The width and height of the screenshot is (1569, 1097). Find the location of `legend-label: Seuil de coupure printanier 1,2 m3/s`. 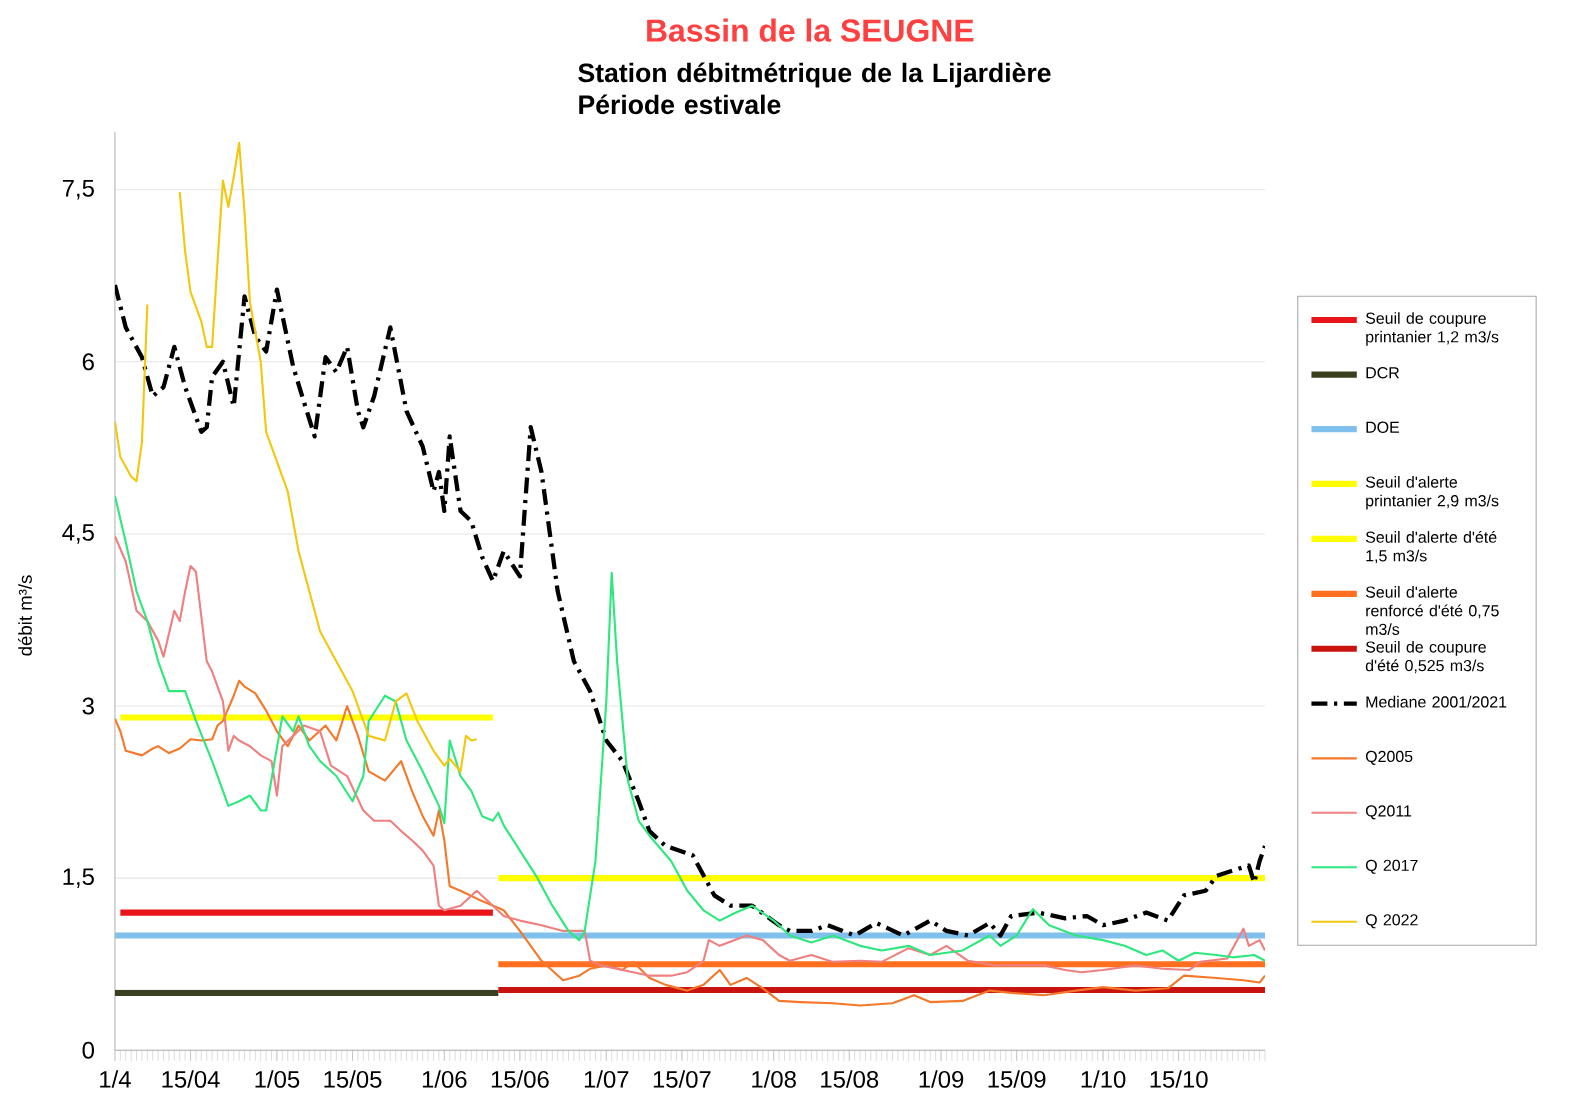

legend-label: Seuil de coupure printanier 1,2 m3/s is located at coordinates (1432, 329).